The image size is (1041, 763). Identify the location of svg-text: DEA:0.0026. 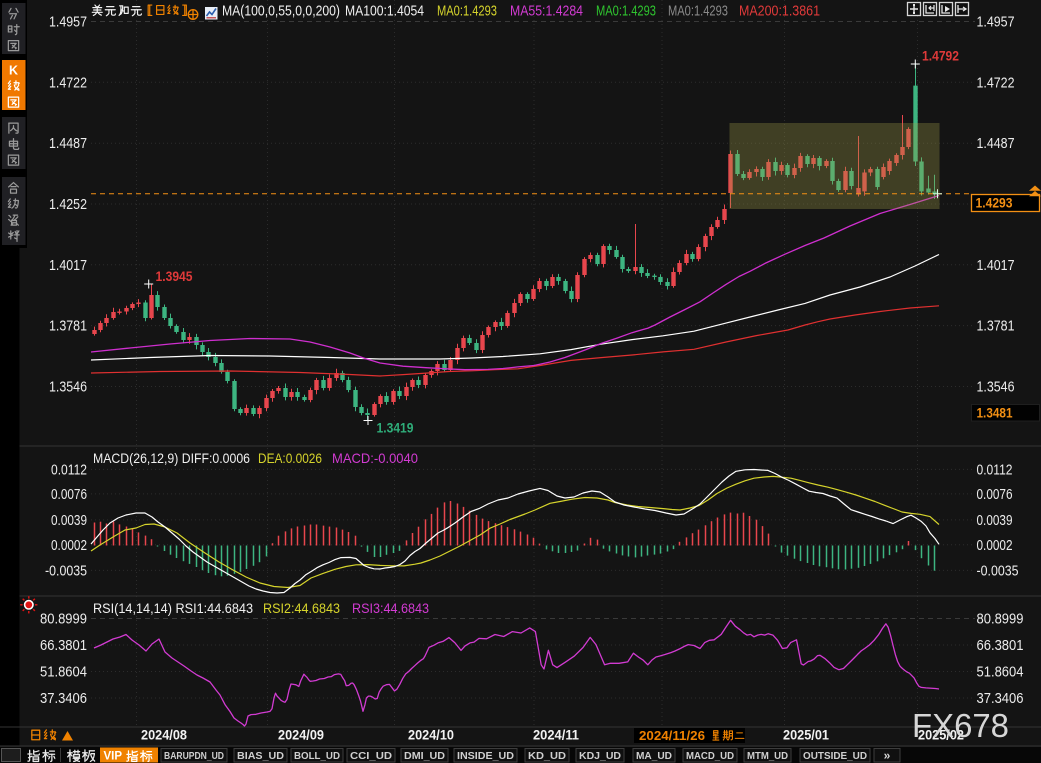
(290, 458).